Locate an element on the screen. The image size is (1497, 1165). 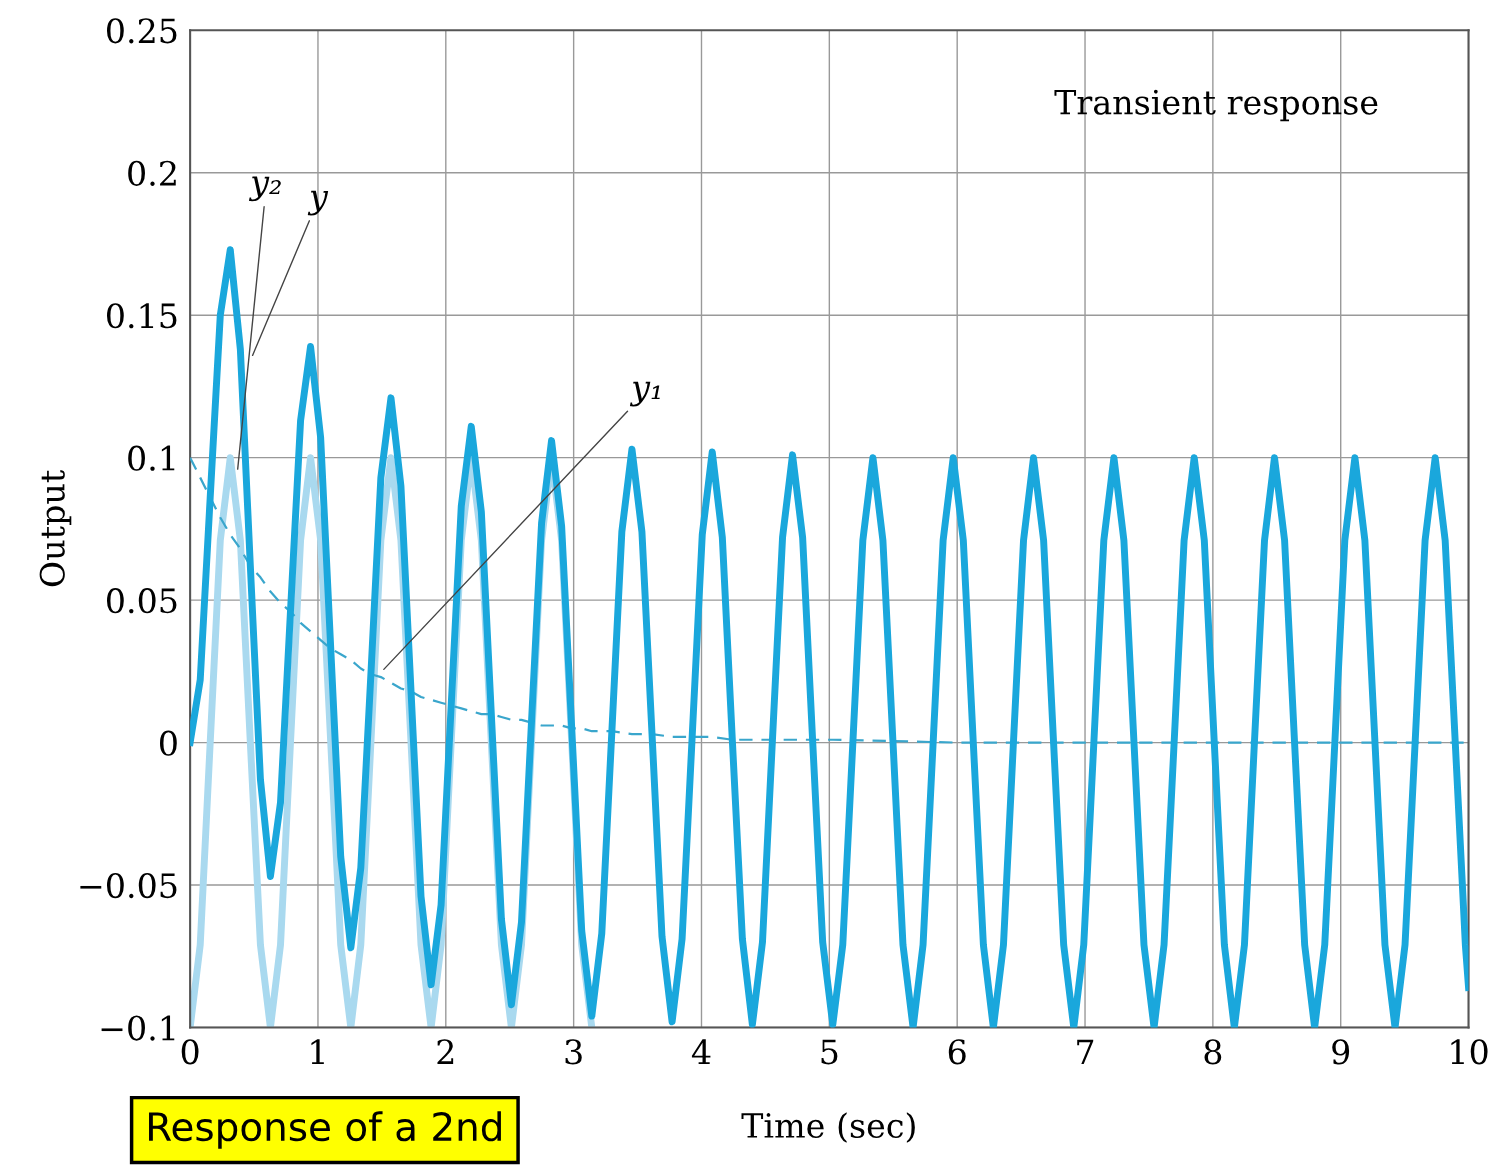
x-tick-label: 5 is located at coordinates (829, 1052).